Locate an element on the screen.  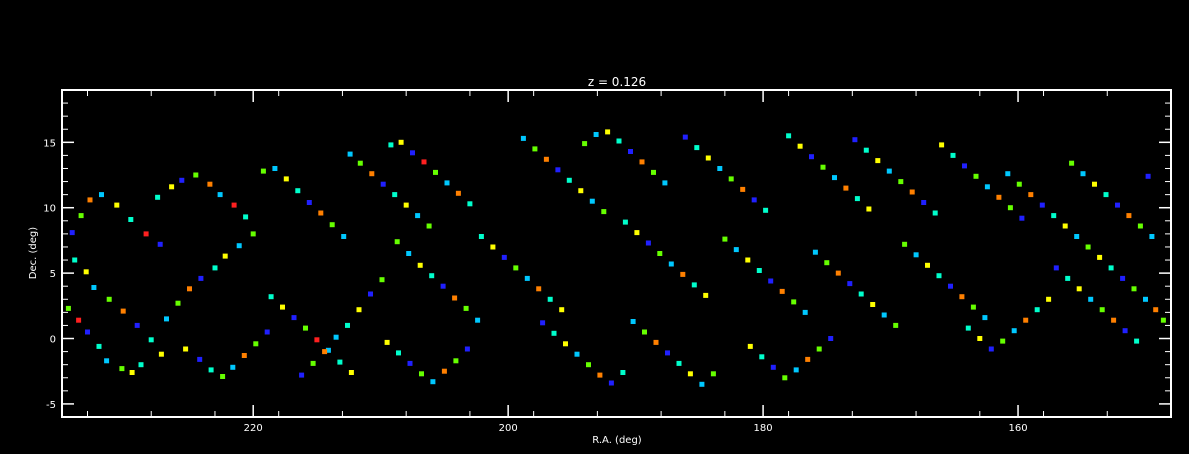
y-tick-label: 15 is located at coordinates (49, 143).